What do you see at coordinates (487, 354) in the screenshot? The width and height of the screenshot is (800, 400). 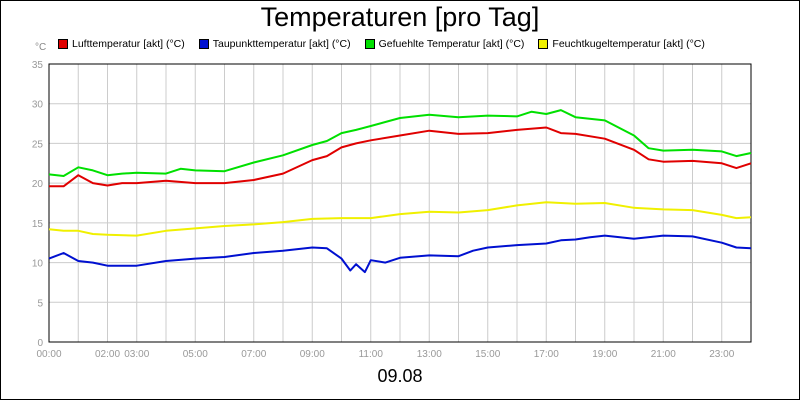 I see `x-tick-label: 15:00` at bounding box center [487, 354].